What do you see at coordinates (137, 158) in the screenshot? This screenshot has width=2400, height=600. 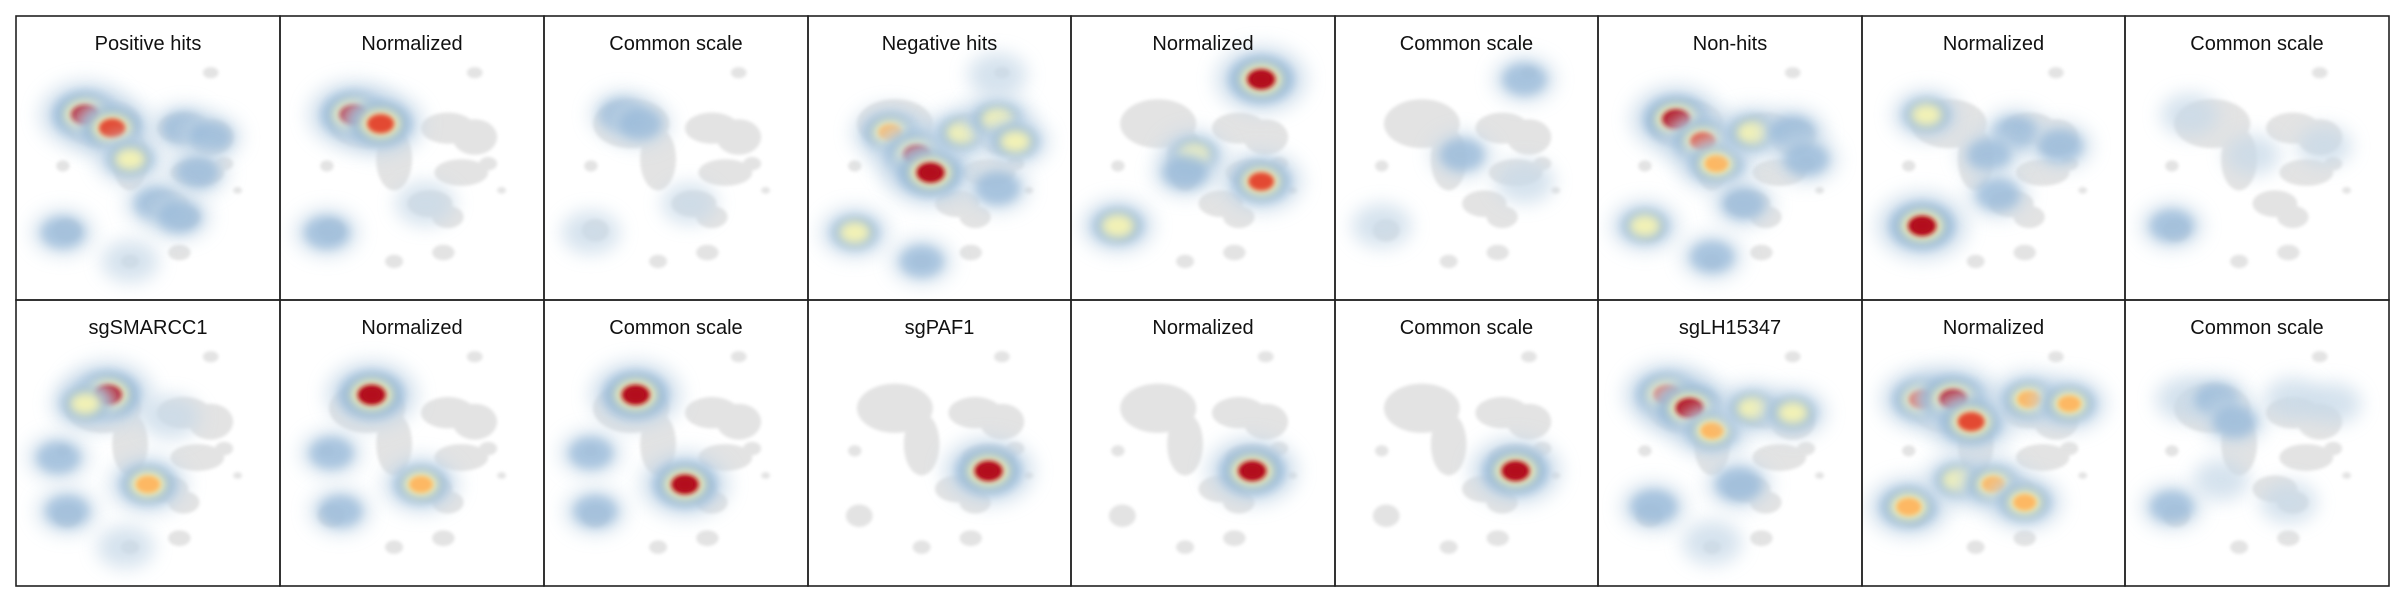 I see `heatmap-panel: Positive hits` at bounding box center [137, 158].